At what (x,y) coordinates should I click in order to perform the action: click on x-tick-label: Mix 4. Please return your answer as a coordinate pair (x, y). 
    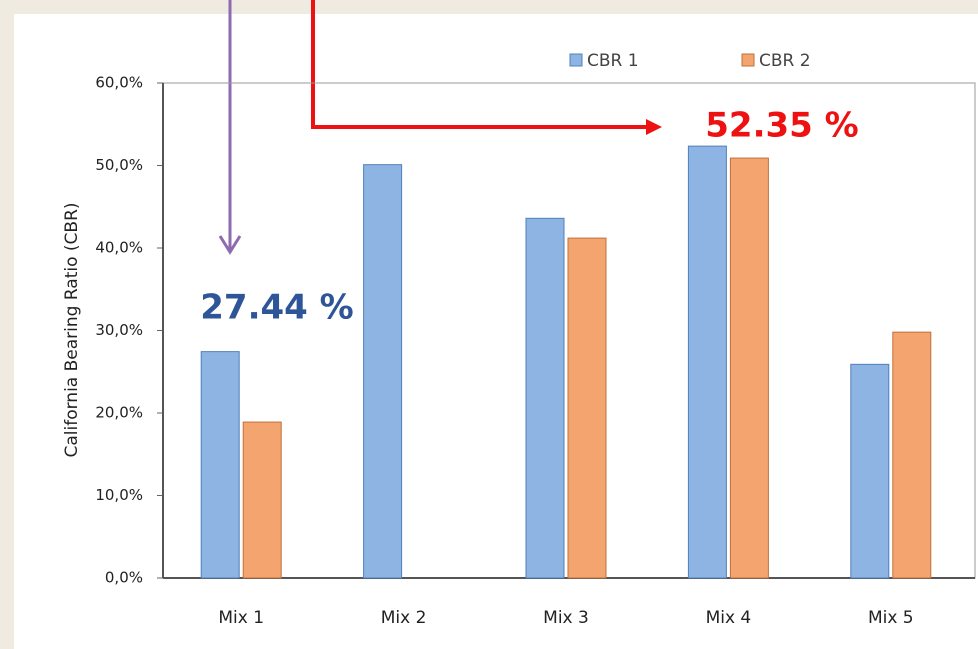
    Looking at the image, I should click on (729, 618).